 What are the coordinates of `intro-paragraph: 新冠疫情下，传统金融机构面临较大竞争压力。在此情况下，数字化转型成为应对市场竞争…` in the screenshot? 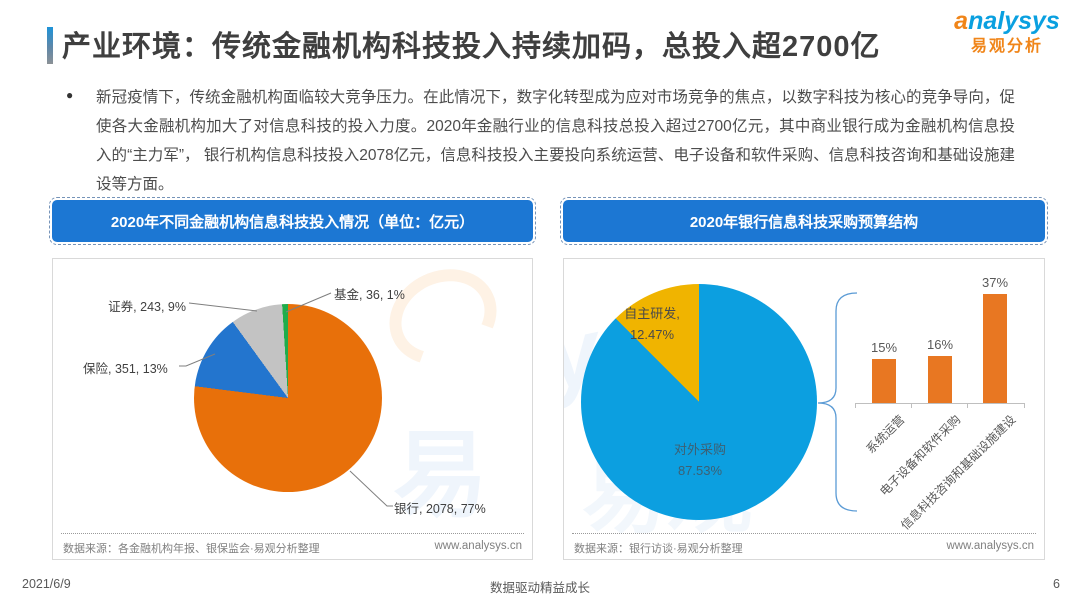 It's located at (555, 141).